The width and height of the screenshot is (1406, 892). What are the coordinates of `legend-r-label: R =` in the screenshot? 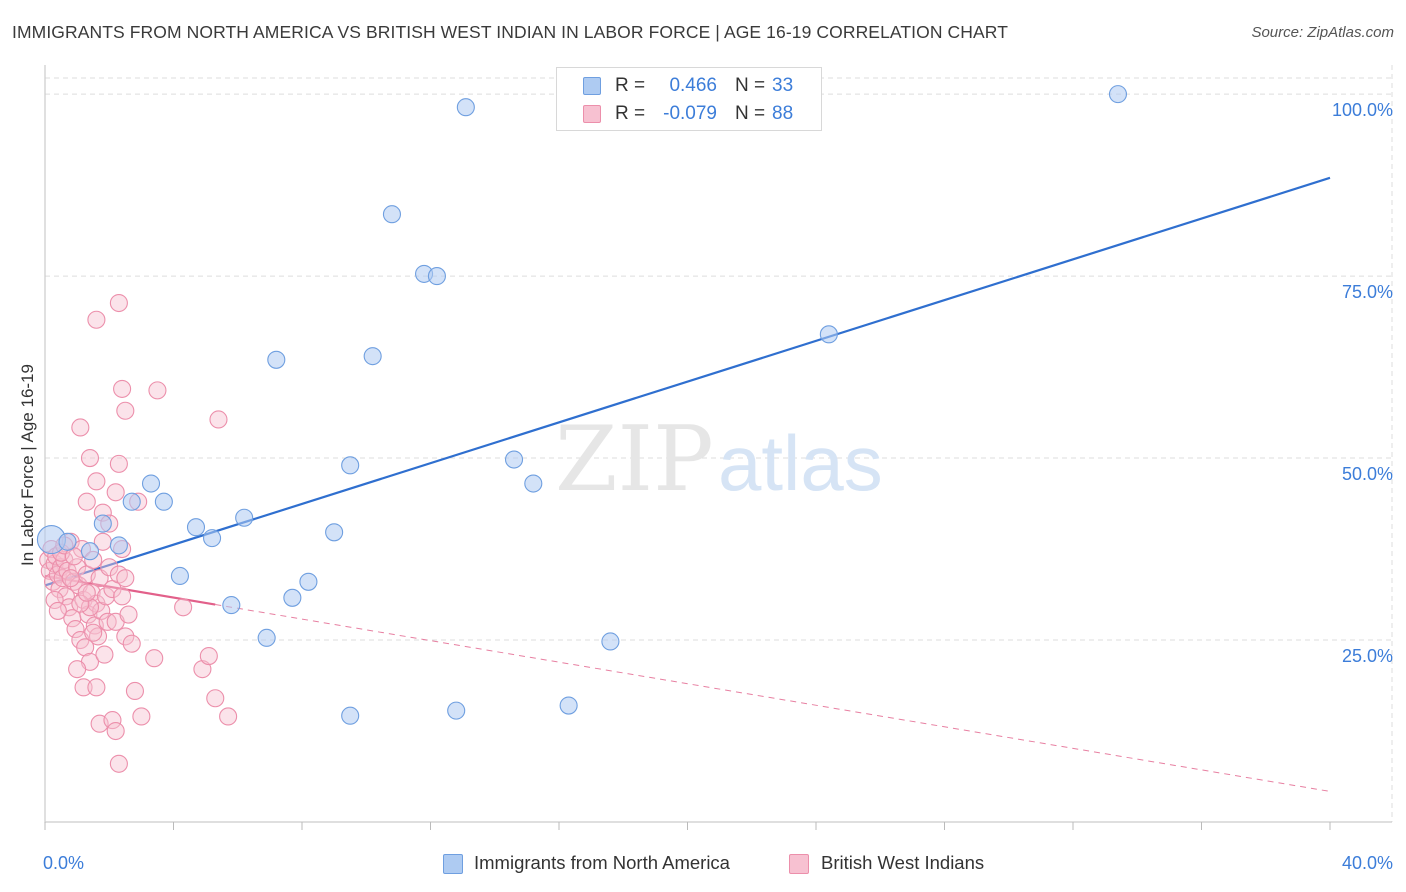 It's located at (630, 85).